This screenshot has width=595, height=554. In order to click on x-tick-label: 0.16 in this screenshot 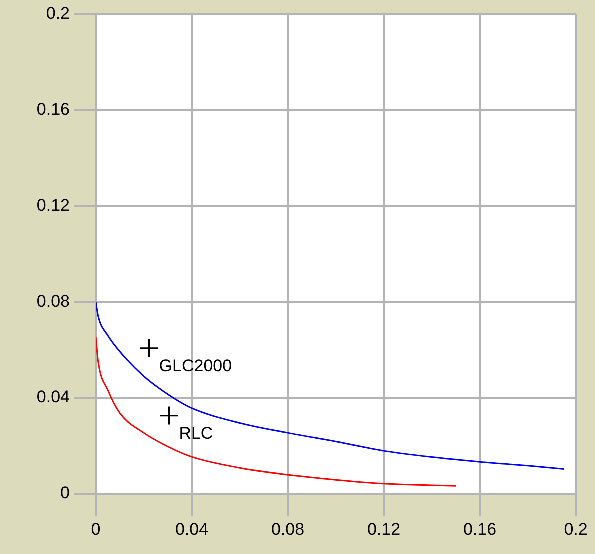, I will do `click(480, 529)`.